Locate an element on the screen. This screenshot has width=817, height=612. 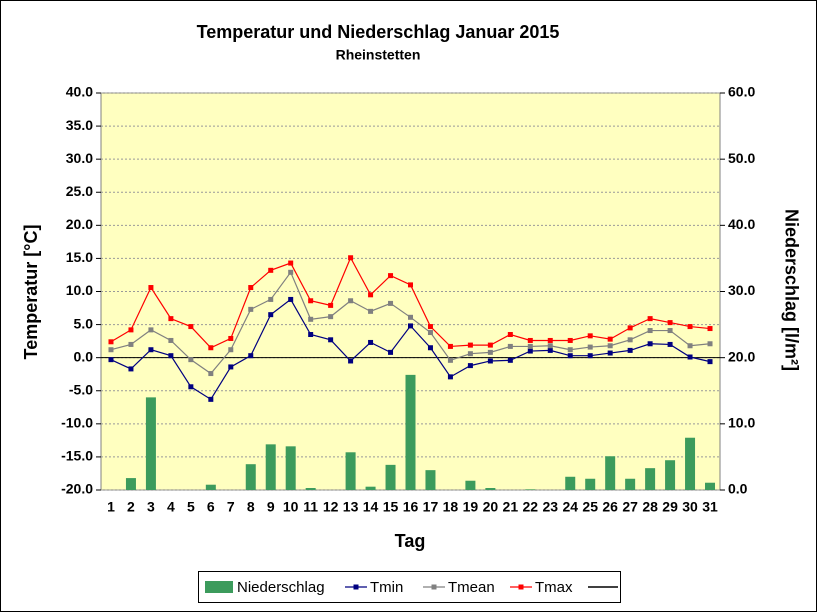
chart-title: Temperatur und Niederschlag Januar 2015 is located at coordinates (378, 32).